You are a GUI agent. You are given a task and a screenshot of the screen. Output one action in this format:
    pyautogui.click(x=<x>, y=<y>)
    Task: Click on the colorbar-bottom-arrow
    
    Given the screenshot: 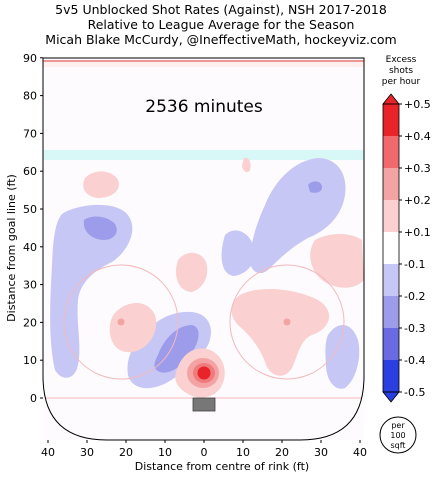 What is the action you would take?
    pyautogui.click(x=391, y=397)
    